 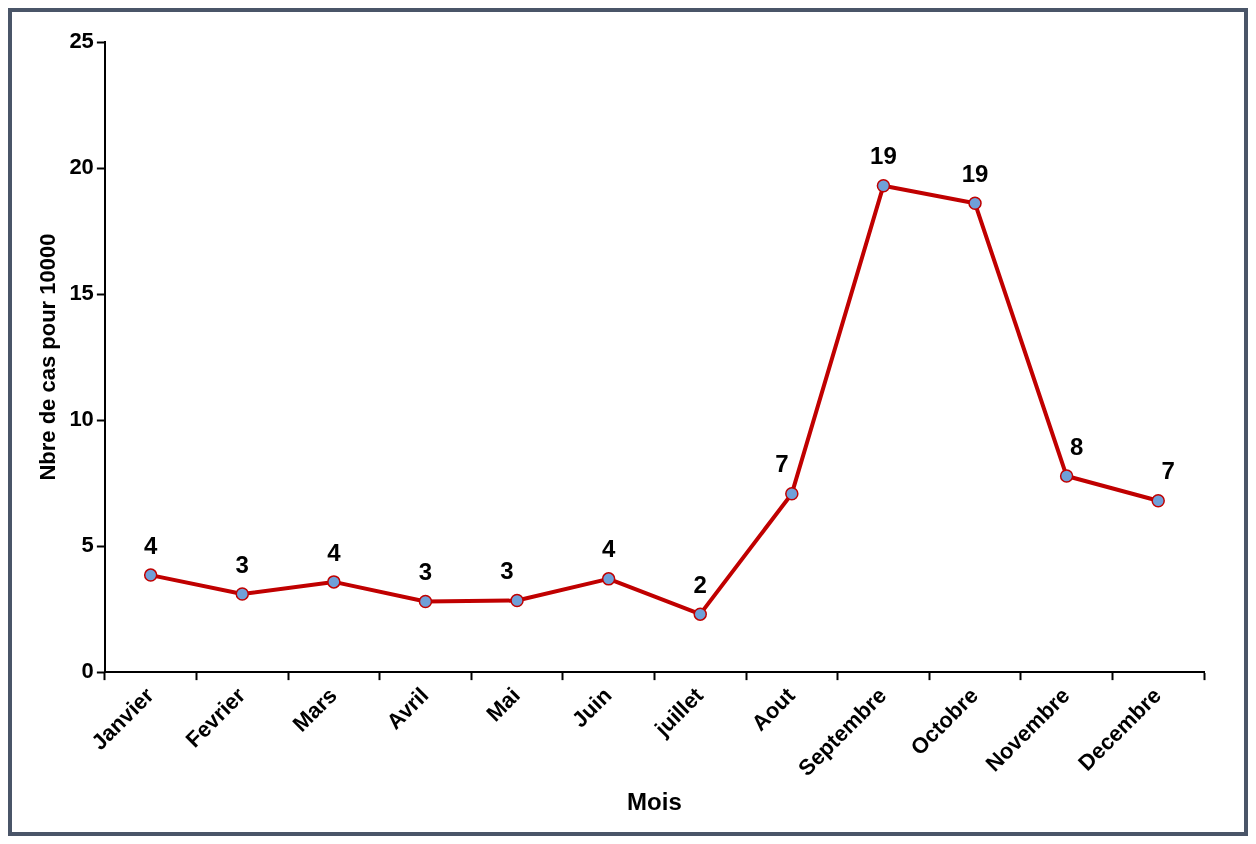 I want to click on x-tick-label: Juin, so click(x=591, y=707).